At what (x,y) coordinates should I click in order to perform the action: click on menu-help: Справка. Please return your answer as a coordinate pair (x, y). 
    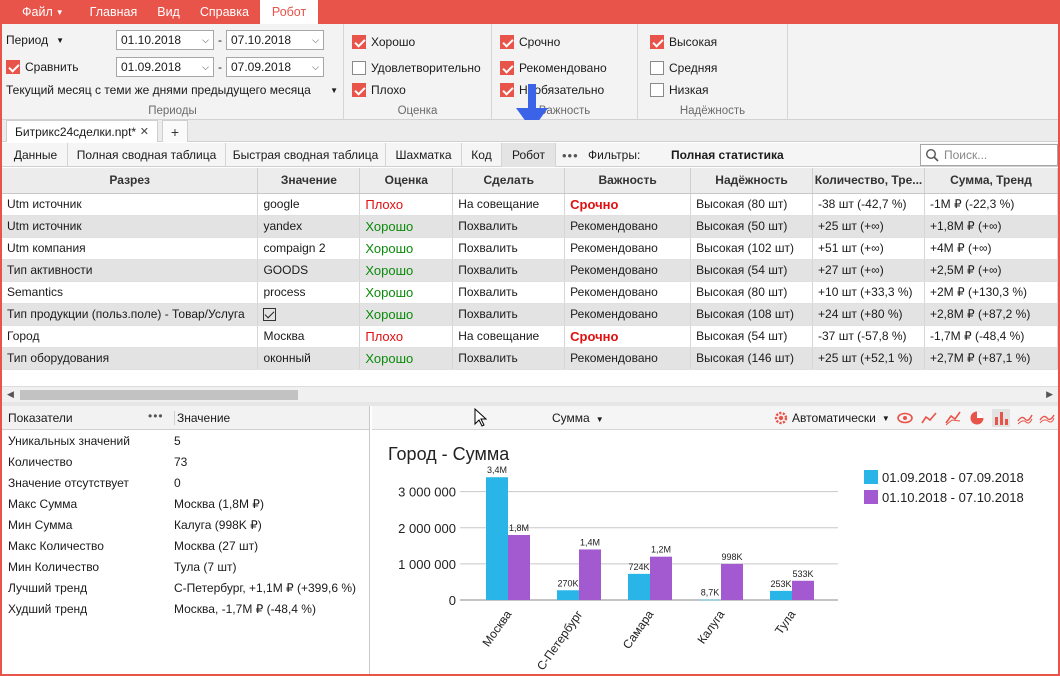
    Looking at the image, I should click on (224, 12).